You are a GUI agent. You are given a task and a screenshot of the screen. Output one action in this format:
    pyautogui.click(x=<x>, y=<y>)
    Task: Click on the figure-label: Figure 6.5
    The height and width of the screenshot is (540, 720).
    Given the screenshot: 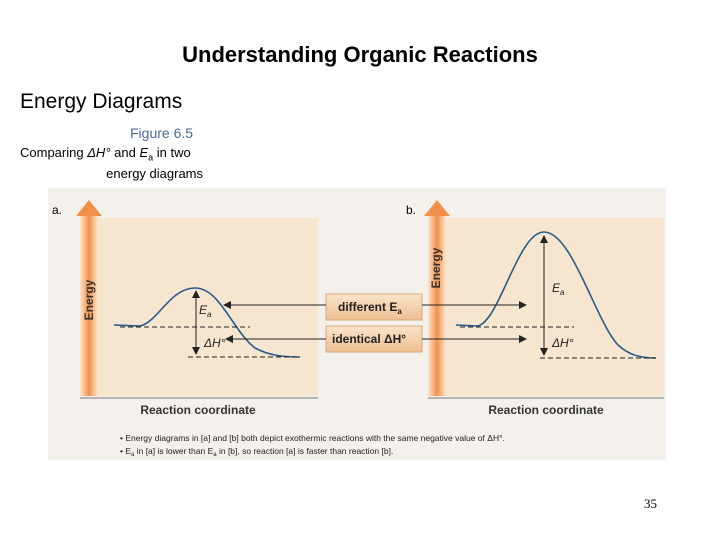 What is the action you would take?
    pyautogui.click(x=162, y=133)
    